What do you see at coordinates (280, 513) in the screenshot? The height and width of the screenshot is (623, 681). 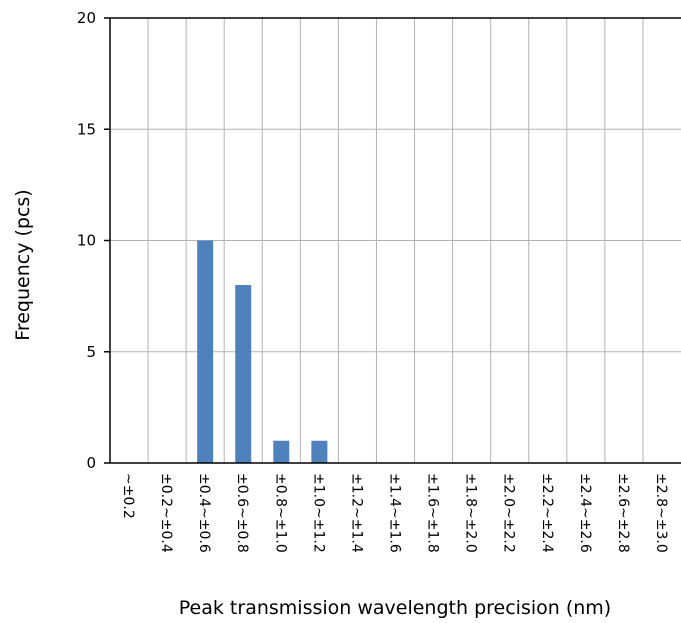 I see `x-tick-label: ±0.8~±1.0` at bounding box center [280, 513].